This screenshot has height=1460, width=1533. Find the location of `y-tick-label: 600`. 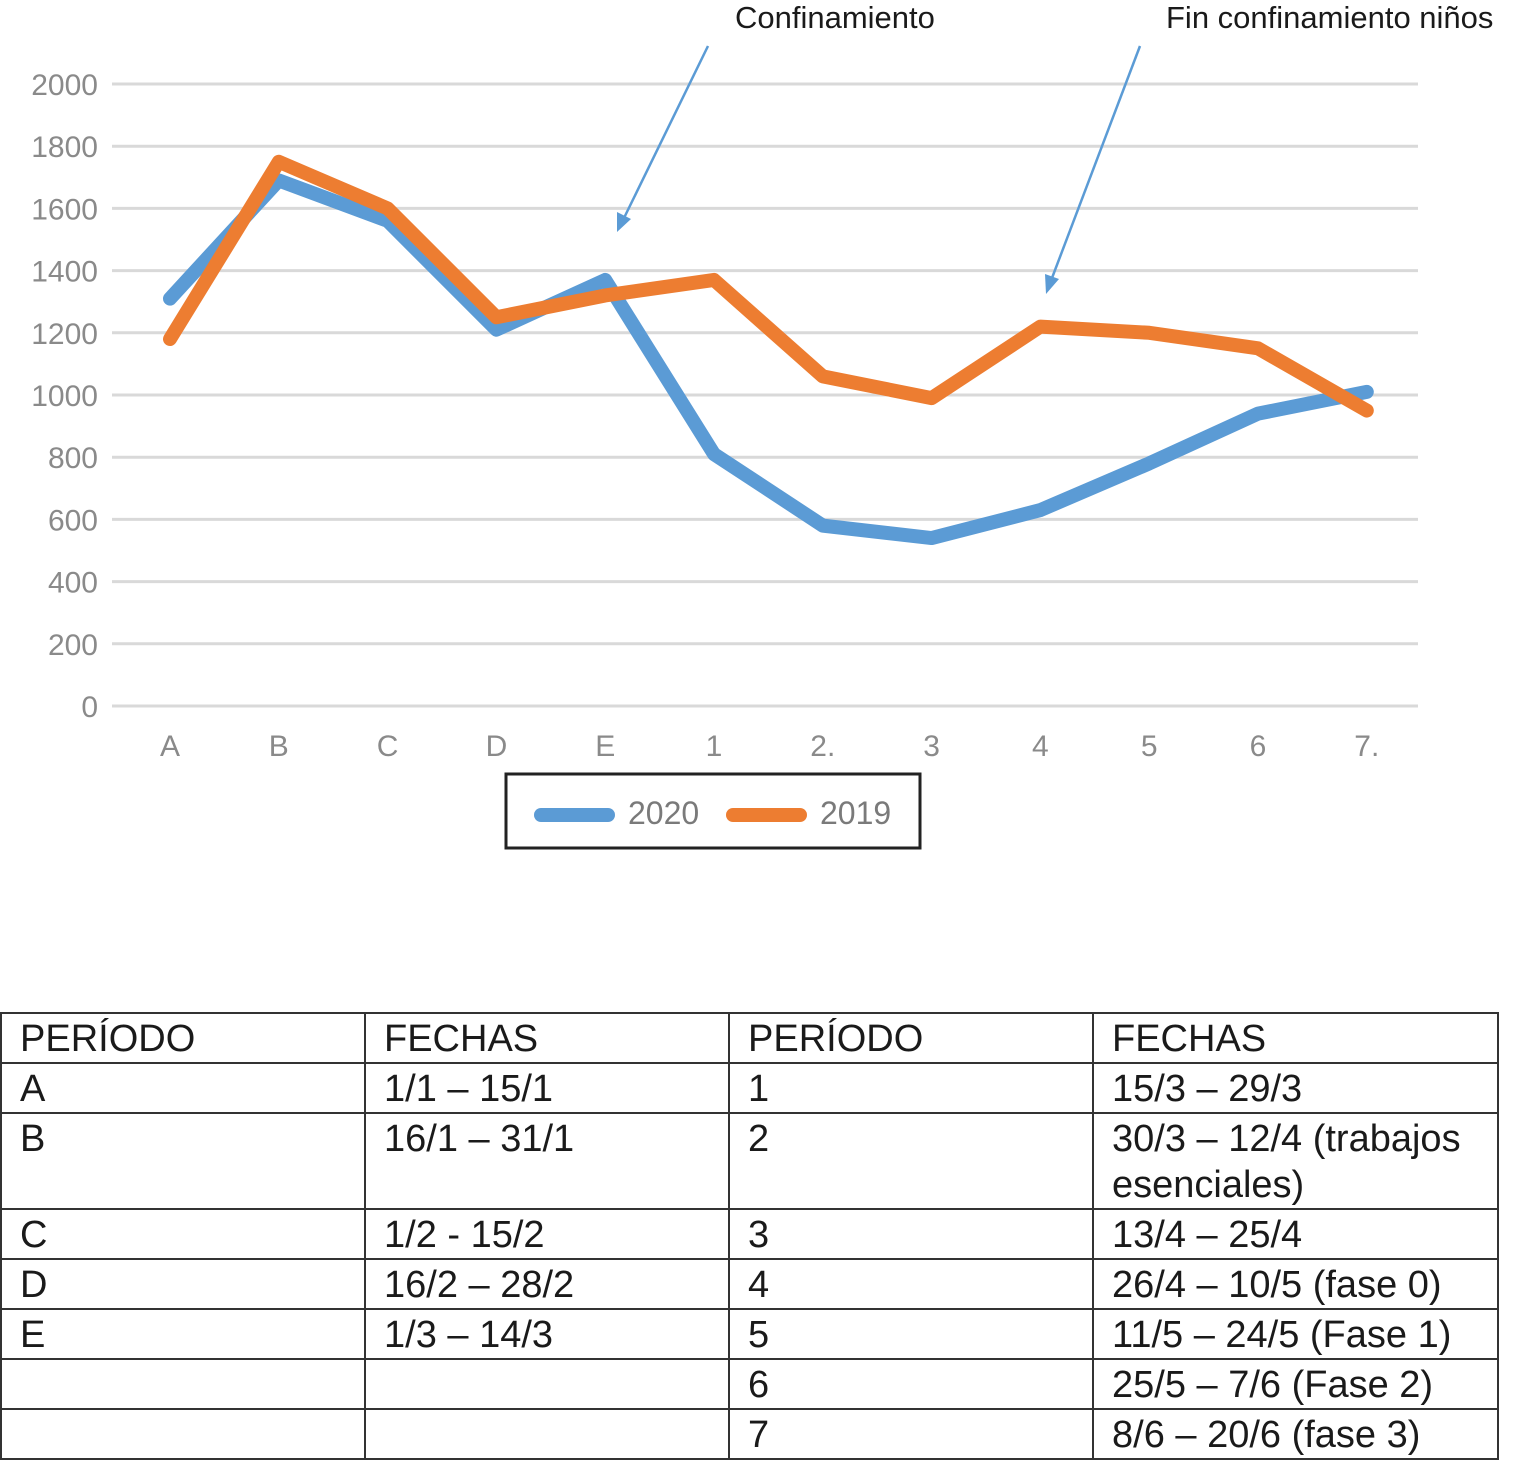

y-tick-label: 600 is located at coordinates (73, 520).